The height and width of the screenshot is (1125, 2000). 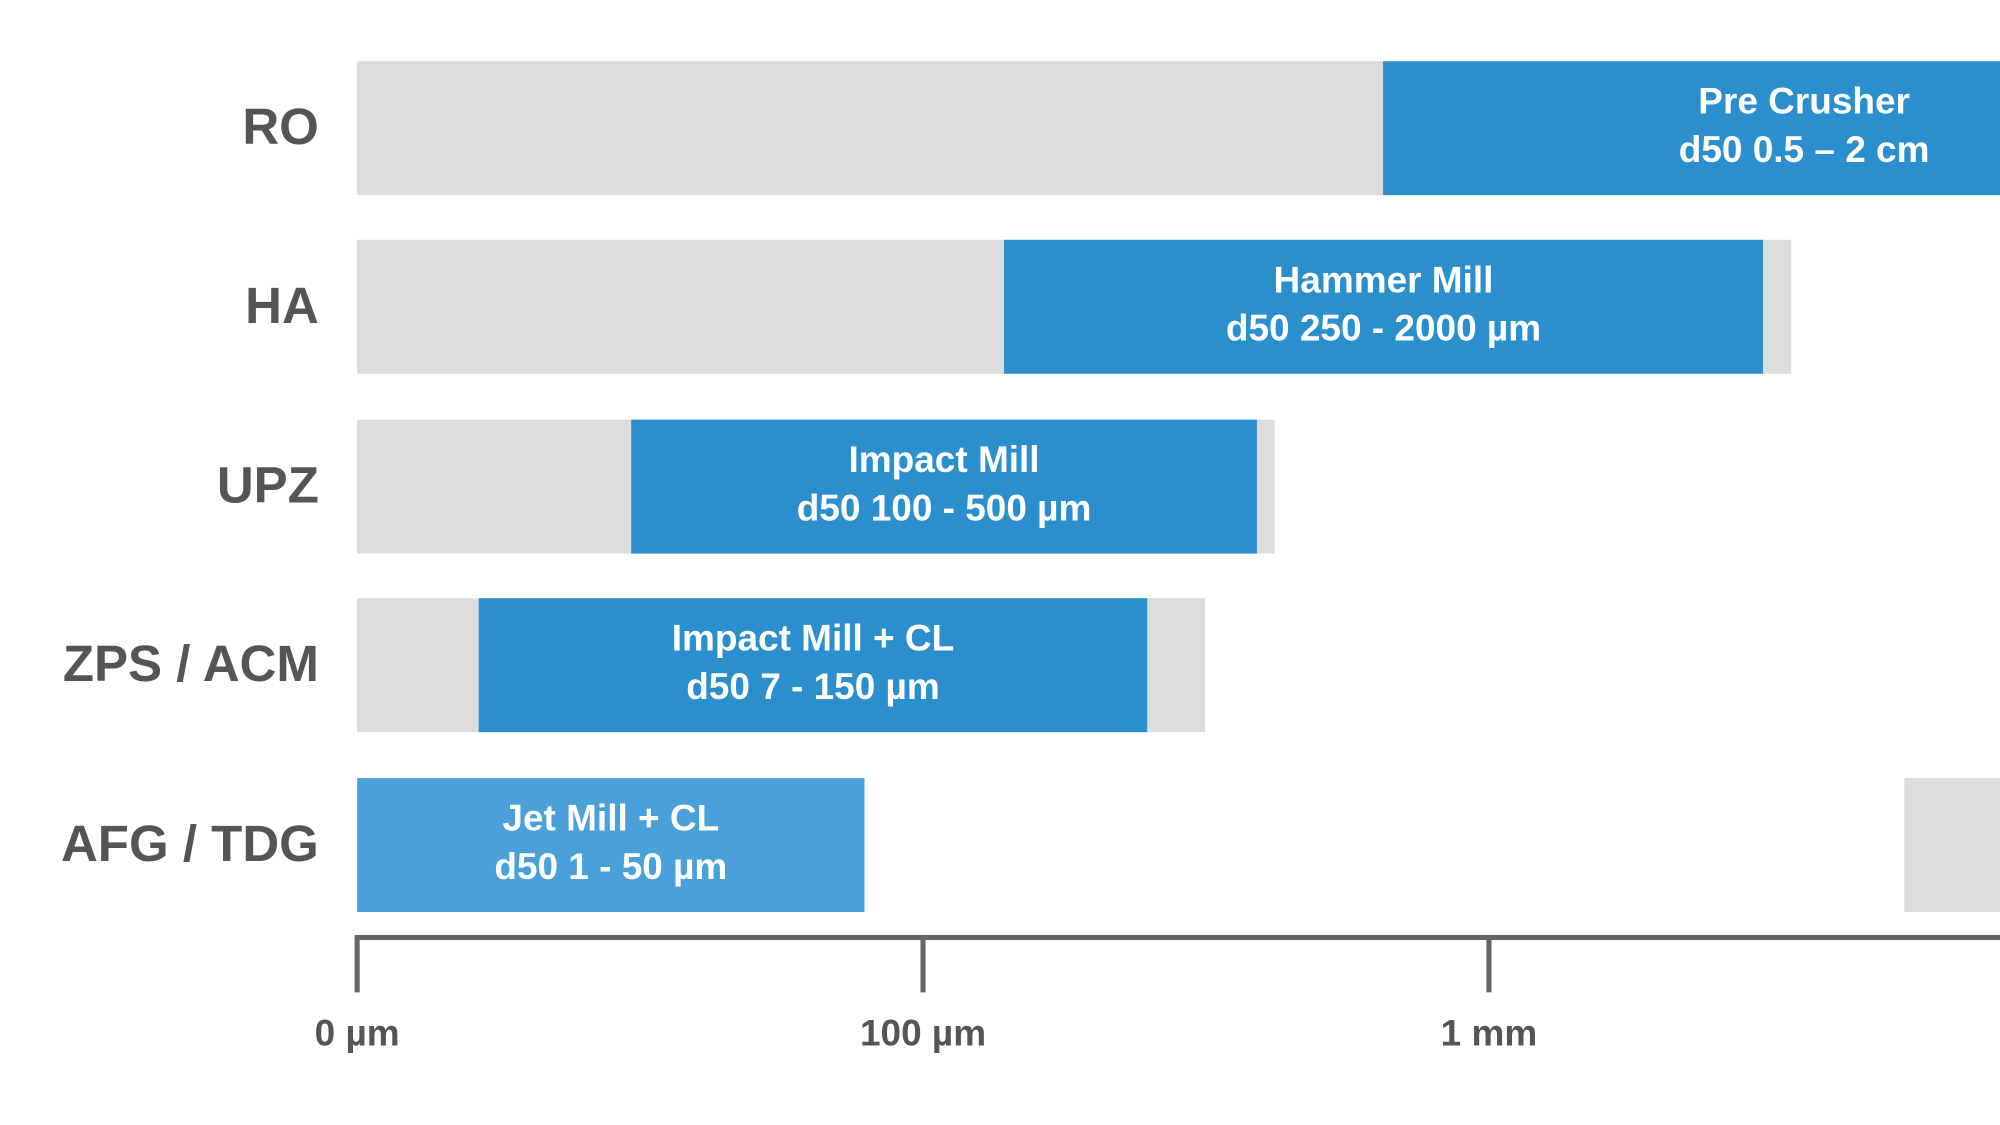 What do you see at coordinates (923, 1032) in the screenshot?
I see `x-tick-label: 100 µm` at bounding box center [923, 1032].